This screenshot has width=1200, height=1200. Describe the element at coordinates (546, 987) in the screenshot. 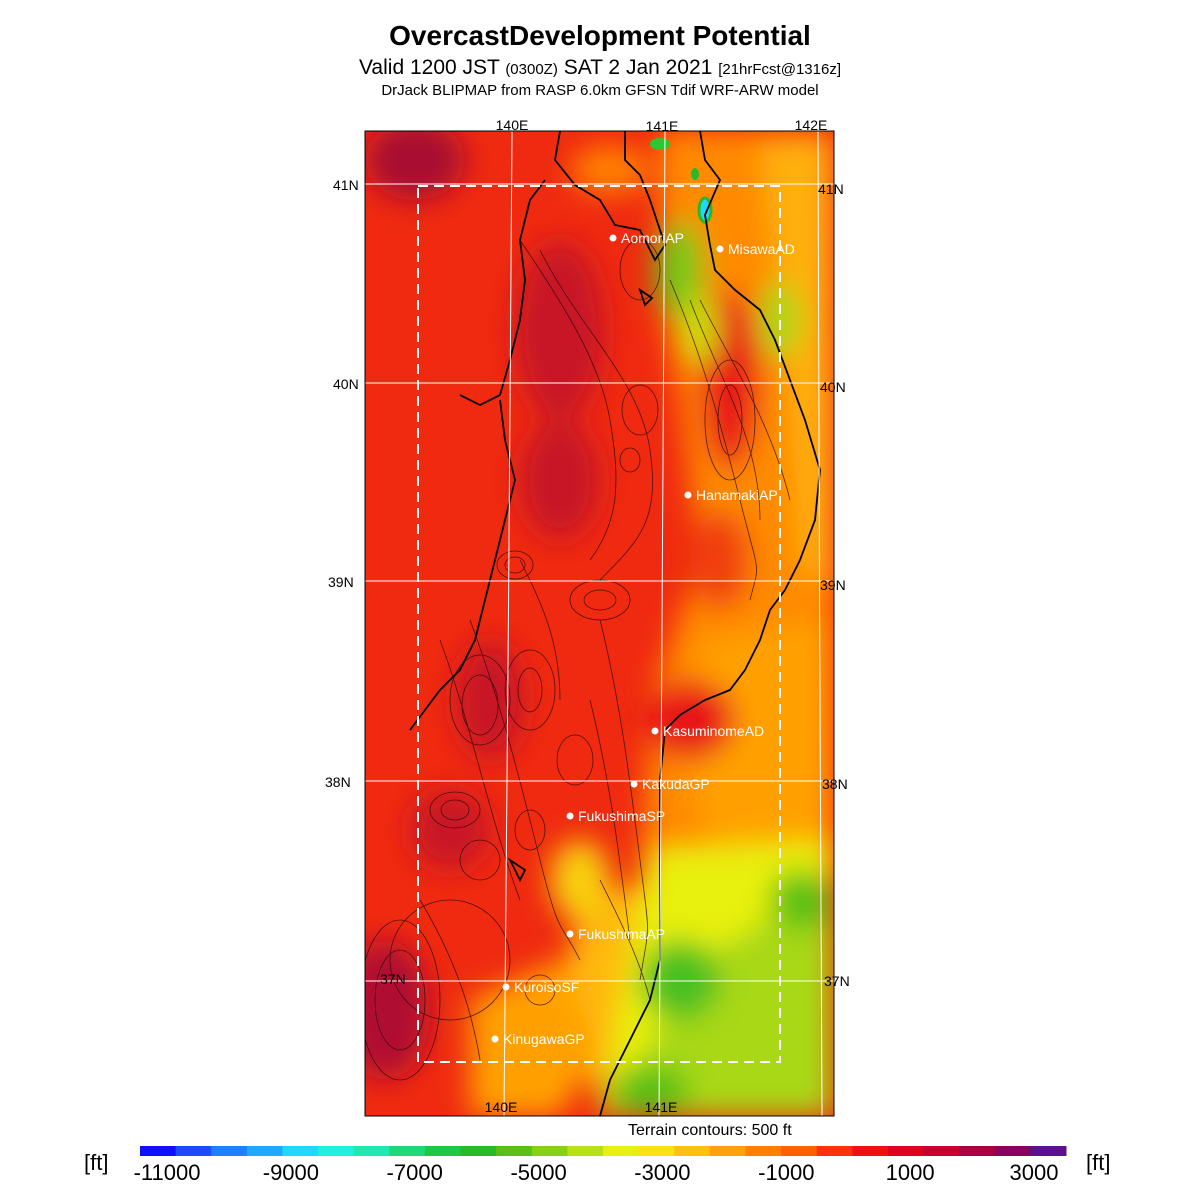

I see `station-label: KuroisoSF` at that location.